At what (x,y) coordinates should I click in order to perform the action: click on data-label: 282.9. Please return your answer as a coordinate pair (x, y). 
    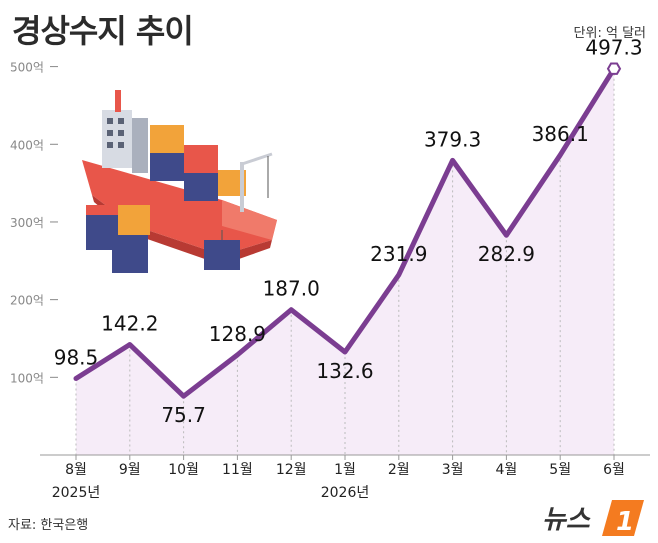
    Looking at the image, I should click on (506, 254).